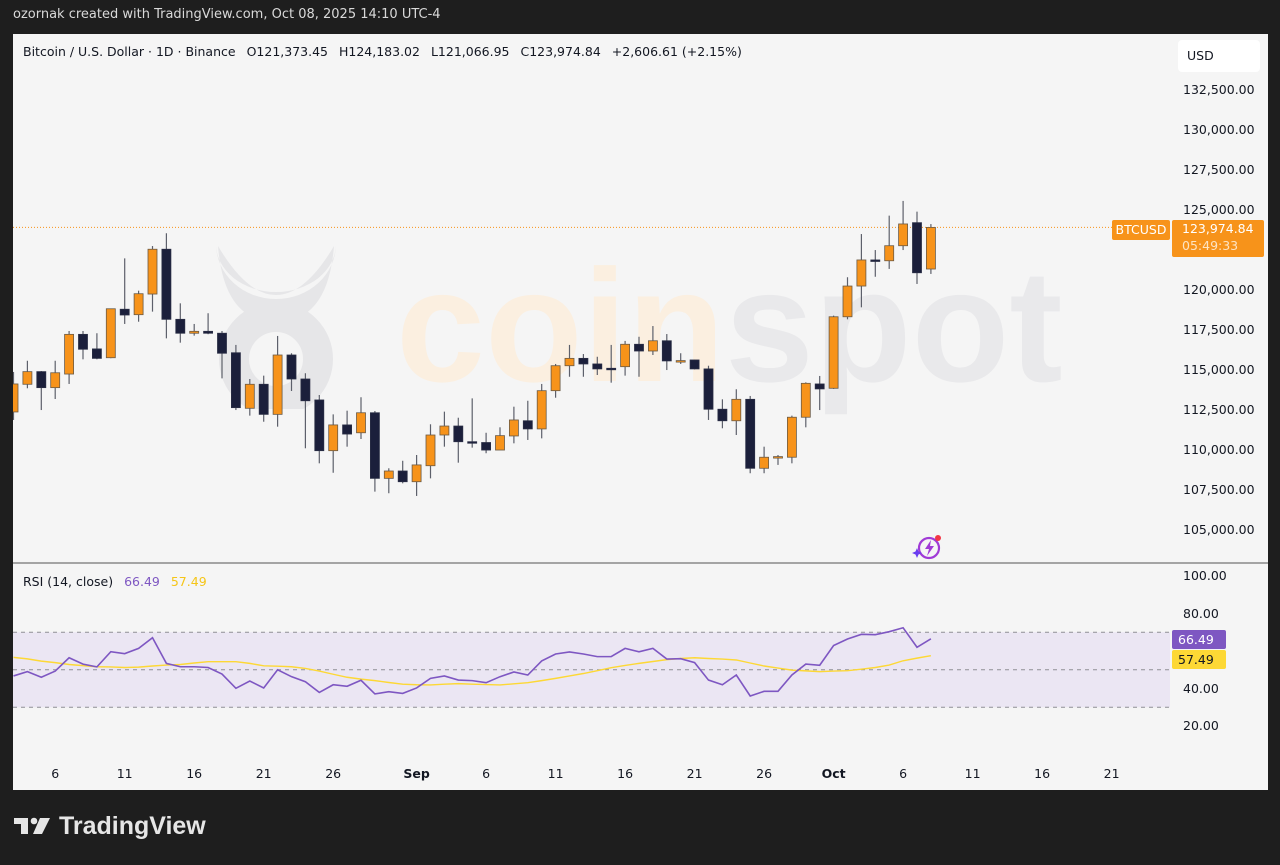 The width and height of the screenshot is (1280, 865). Describe the element at coordinates (379, 51) in the screenshot. I see `ohlc-high: H124,183.02` at that location.